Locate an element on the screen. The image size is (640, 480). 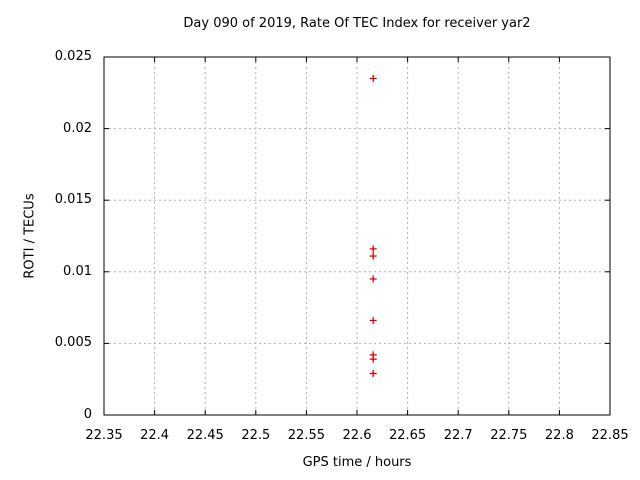
y-tick-label: 0.005 is located at coordinates (73, 343).